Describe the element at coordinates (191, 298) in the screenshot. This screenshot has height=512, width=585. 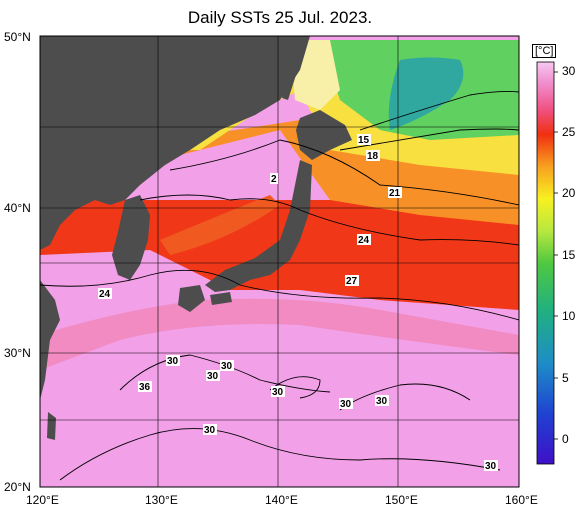
I see `kyushu-land` at that location.